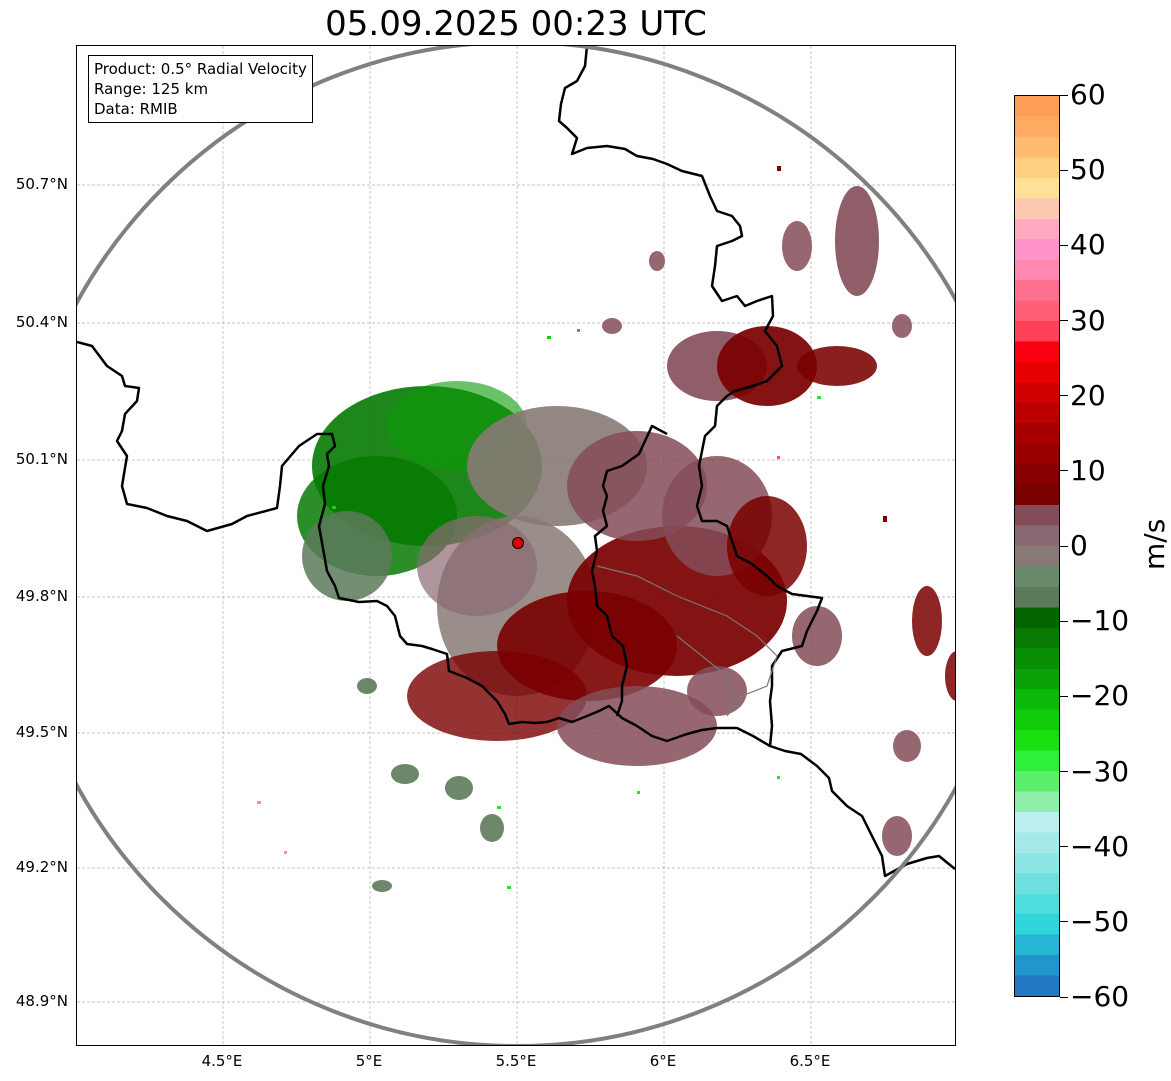  What do you see at coordinates (41, 459) in the screenshot?
I see `lat-tick-label: 50.1°N` at bounding box center [41, 459].